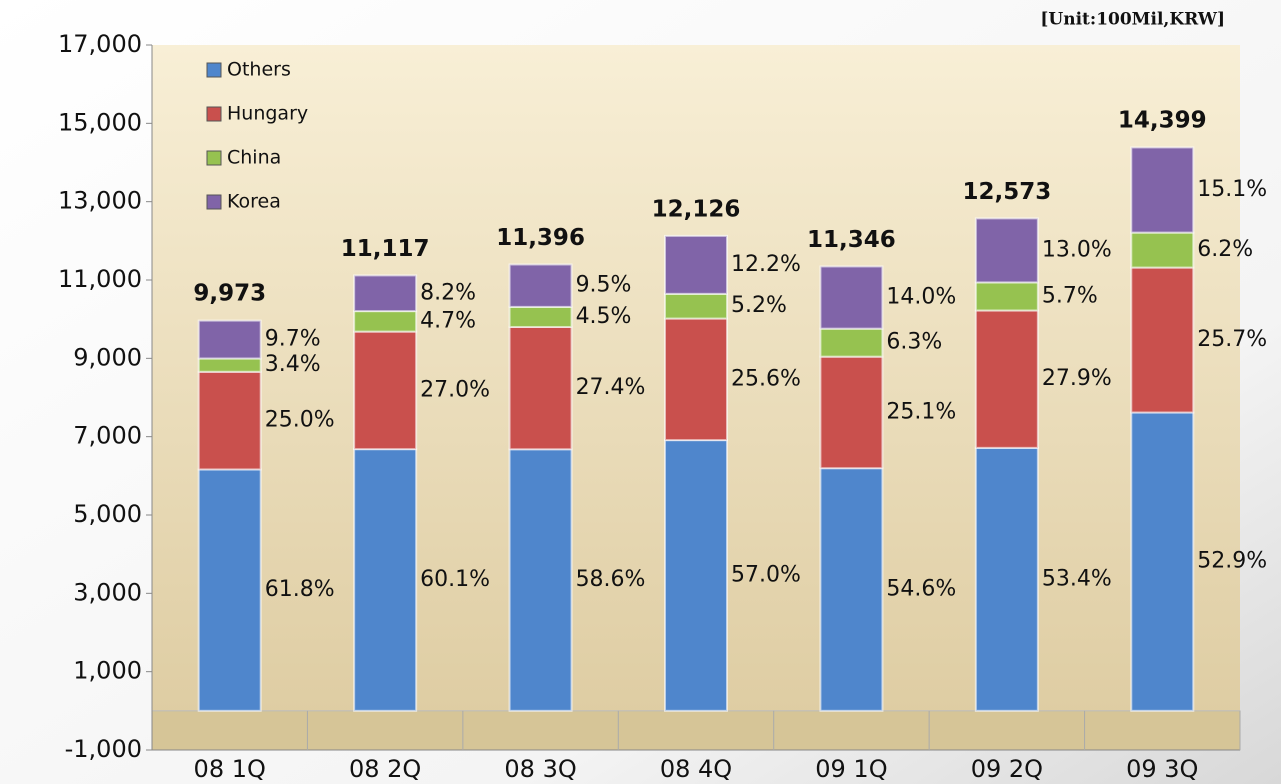 Image resolution: width=1281 pixels, height=784 pixels. What do you see at coordinates (851, 240) in the screenshot?
I see `total-label: 11,346` at bounding box center [851, 240].